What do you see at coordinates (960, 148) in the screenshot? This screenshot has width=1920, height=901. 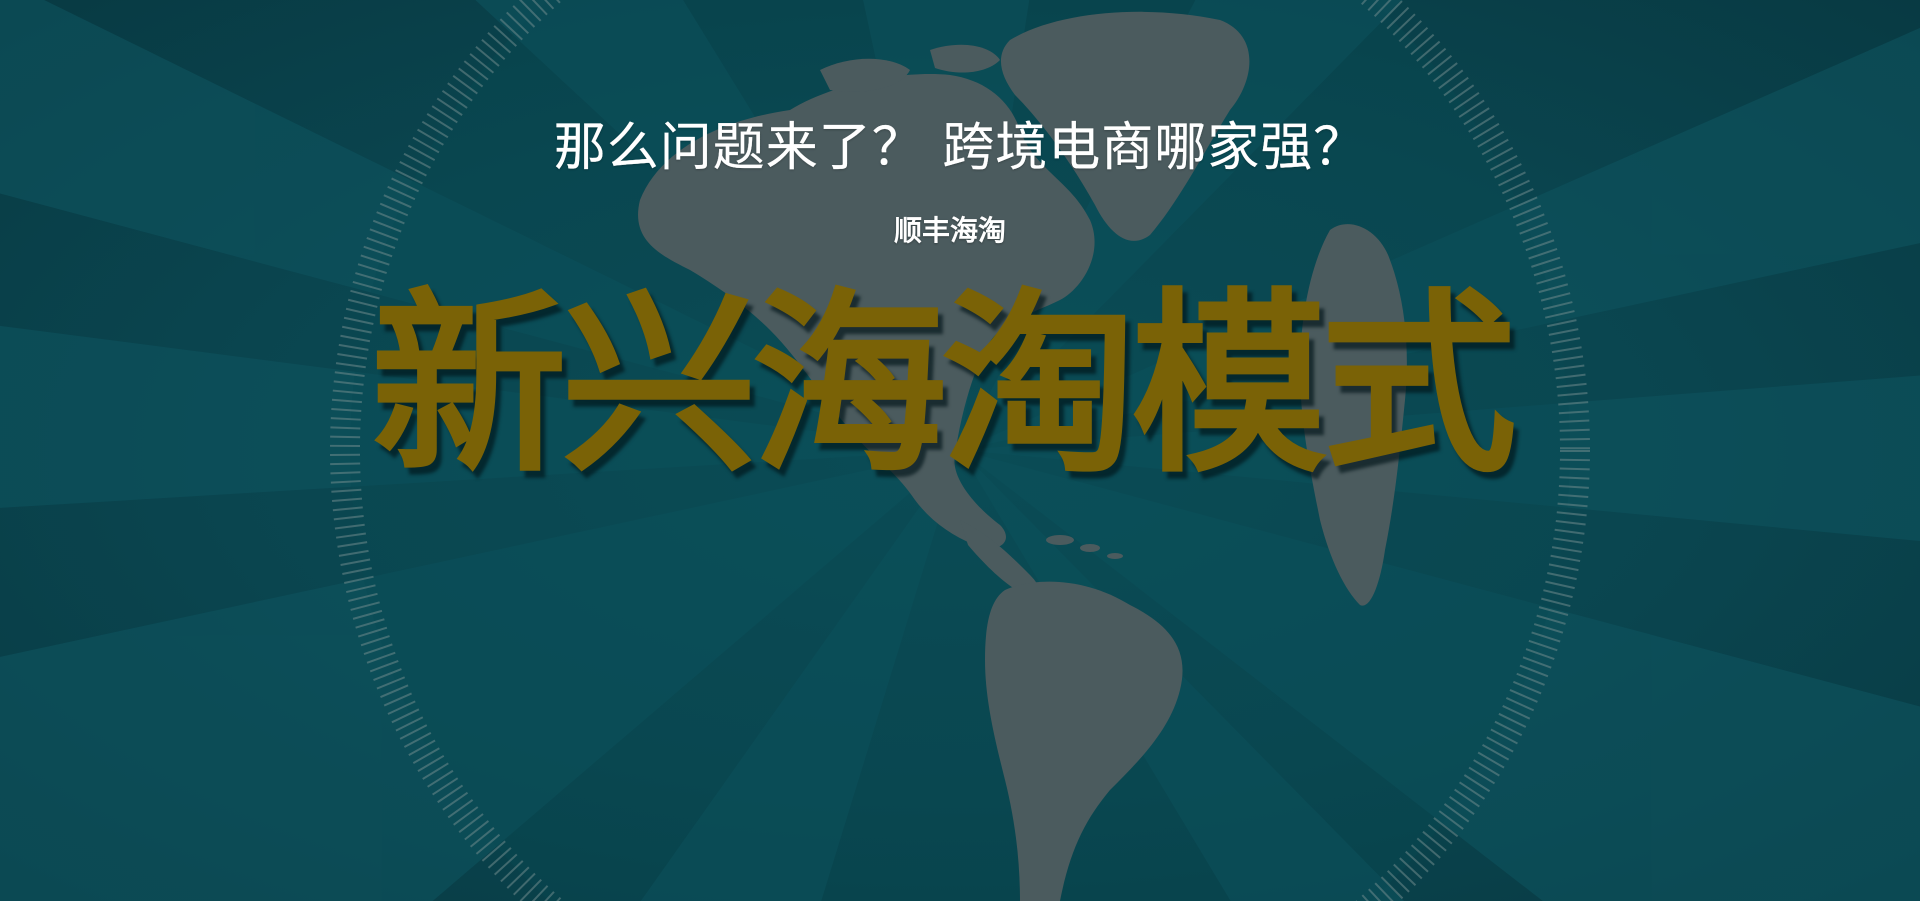 I see `slide-question: 那么问题来了？ 跨境电商哪家强？` at bounding box center [960, 148].